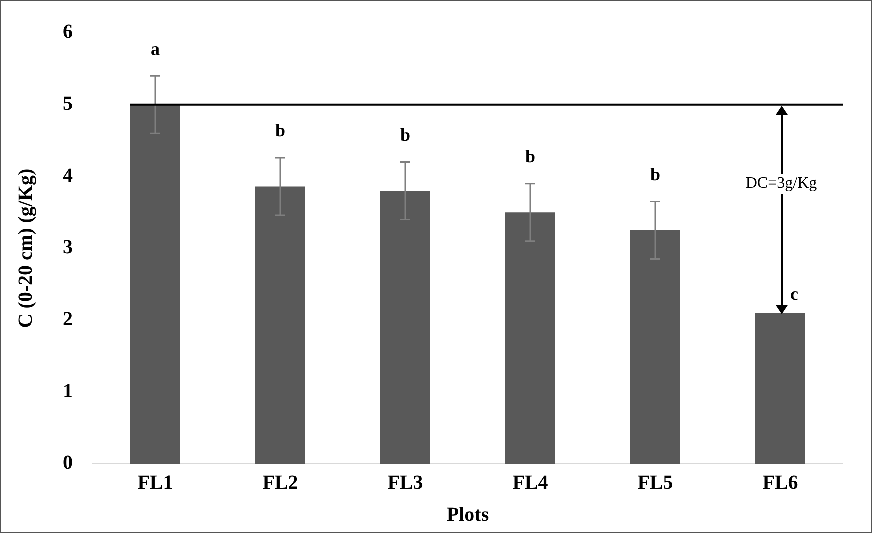  I want to click on y-tick-label: 2, so click(68, 319).